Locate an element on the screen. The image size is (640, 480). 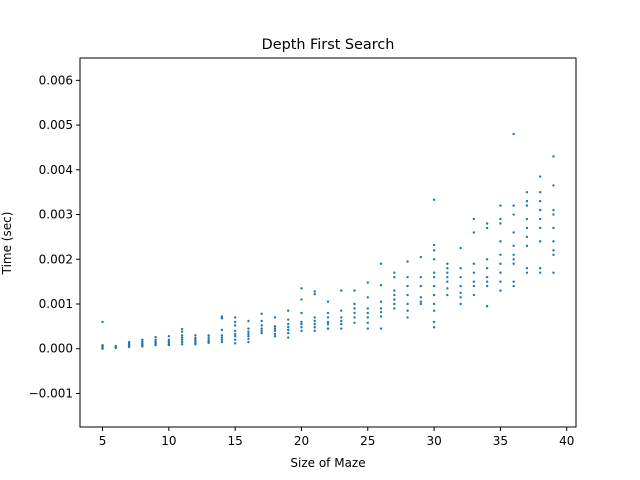
y-tick-label: 0.006 is located at coordinates (56, 80).